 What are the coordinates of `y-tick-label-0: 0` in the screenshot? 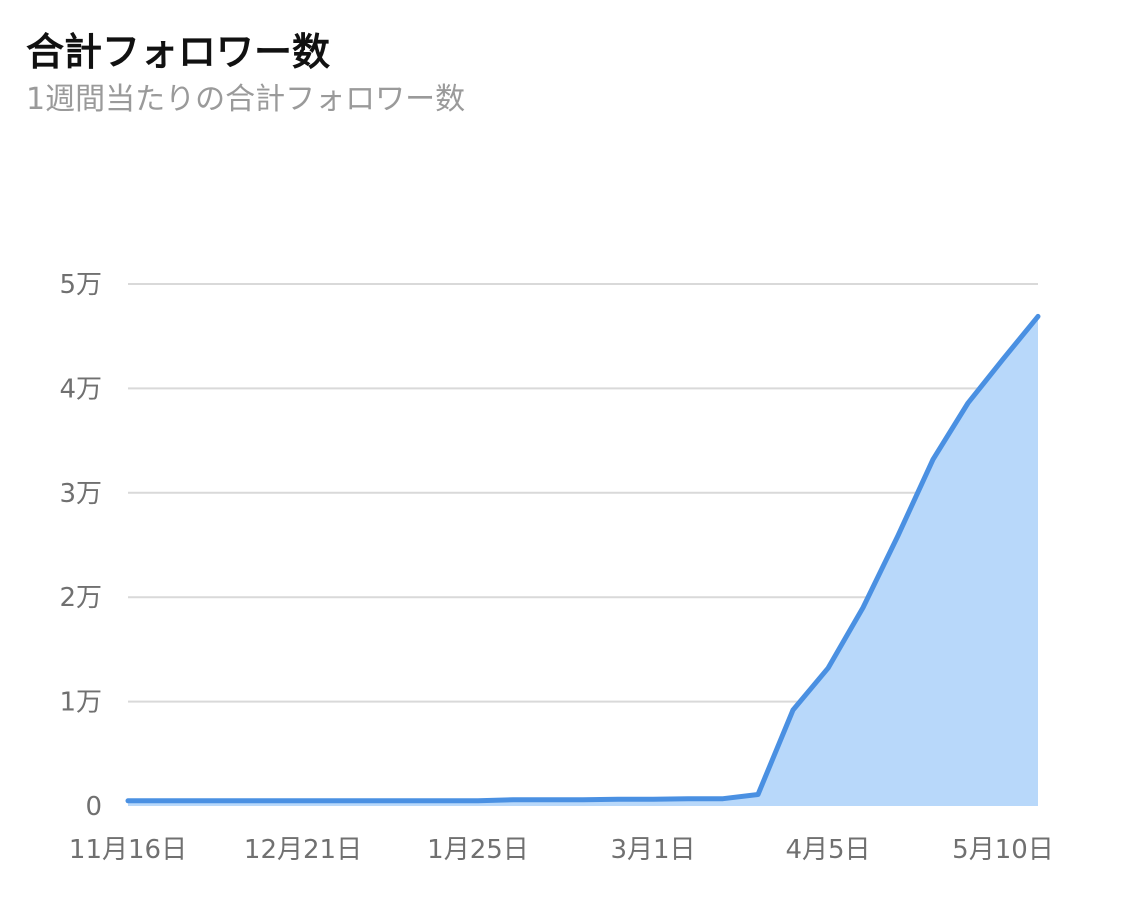 It's located at (93, 807).